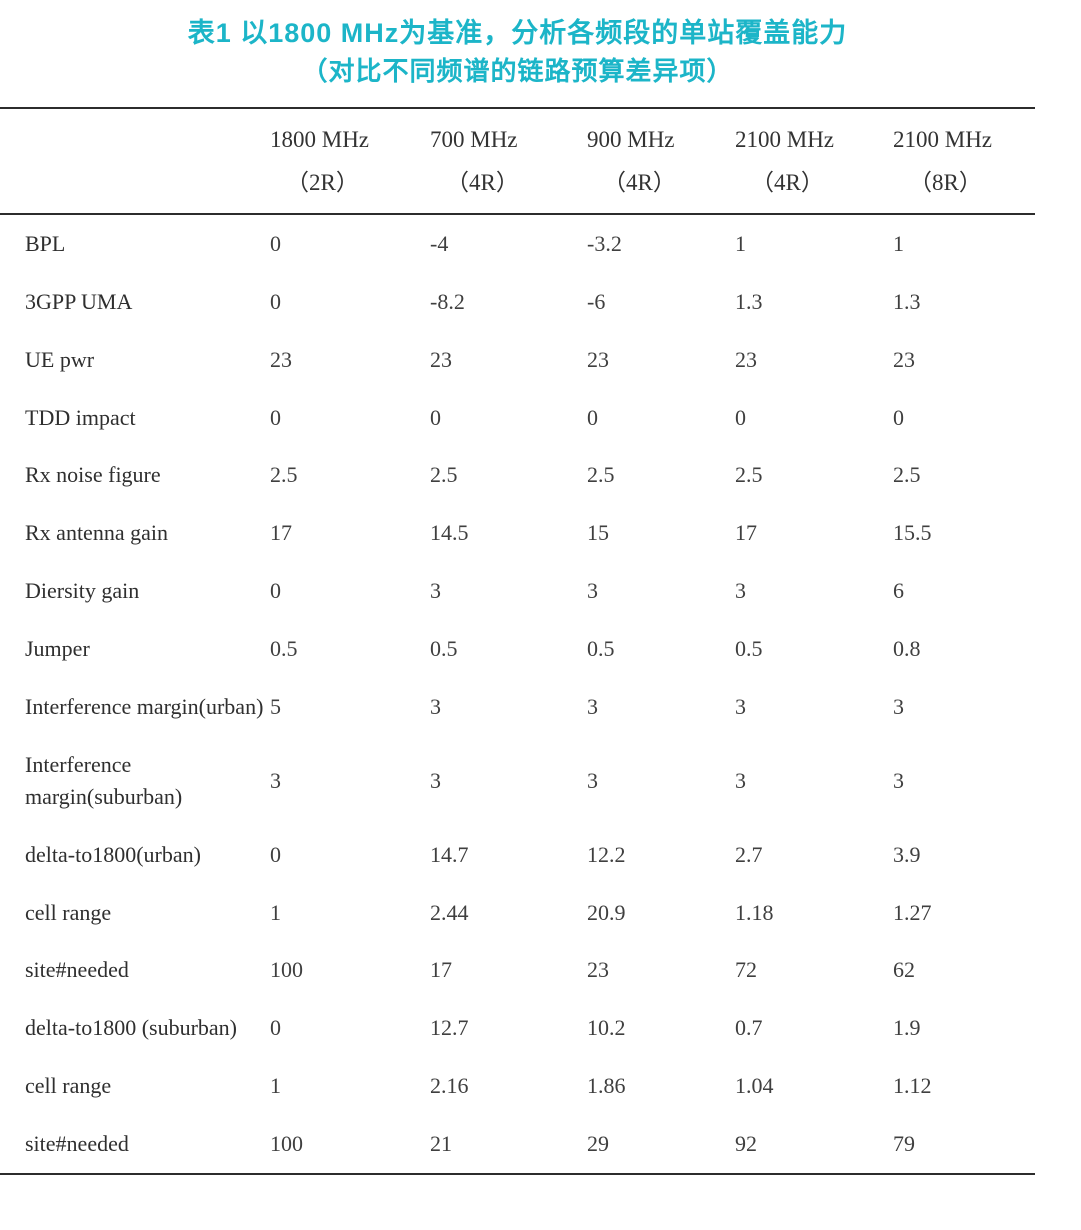  I want to click on row-label: delta-to1800(urban), so click(113, 854).